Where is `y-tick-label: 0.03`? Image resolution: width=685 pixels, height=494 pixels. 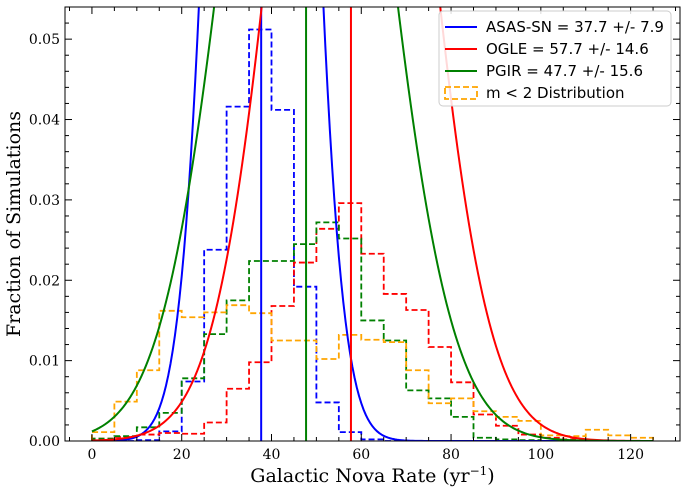
y-tick-label: 0.03 is located at coordinates (44, 201).